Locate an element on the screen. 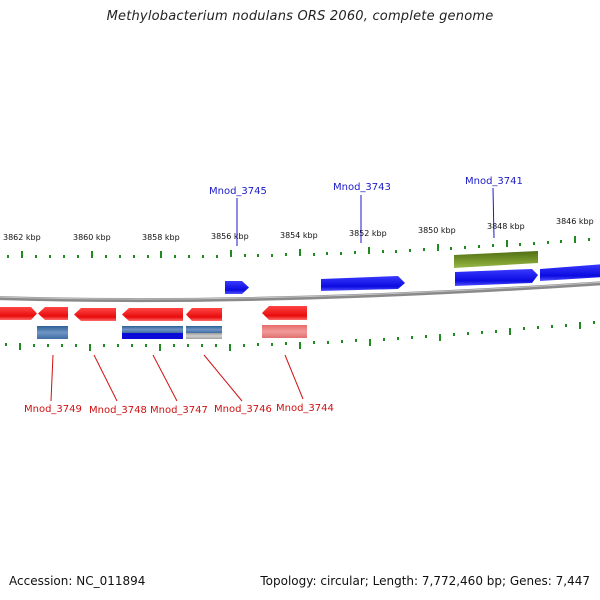 This screenshot has width=600, height=600. gene-label-mnod-3747: Mnod_3747 is located at coordinates (179, 410).